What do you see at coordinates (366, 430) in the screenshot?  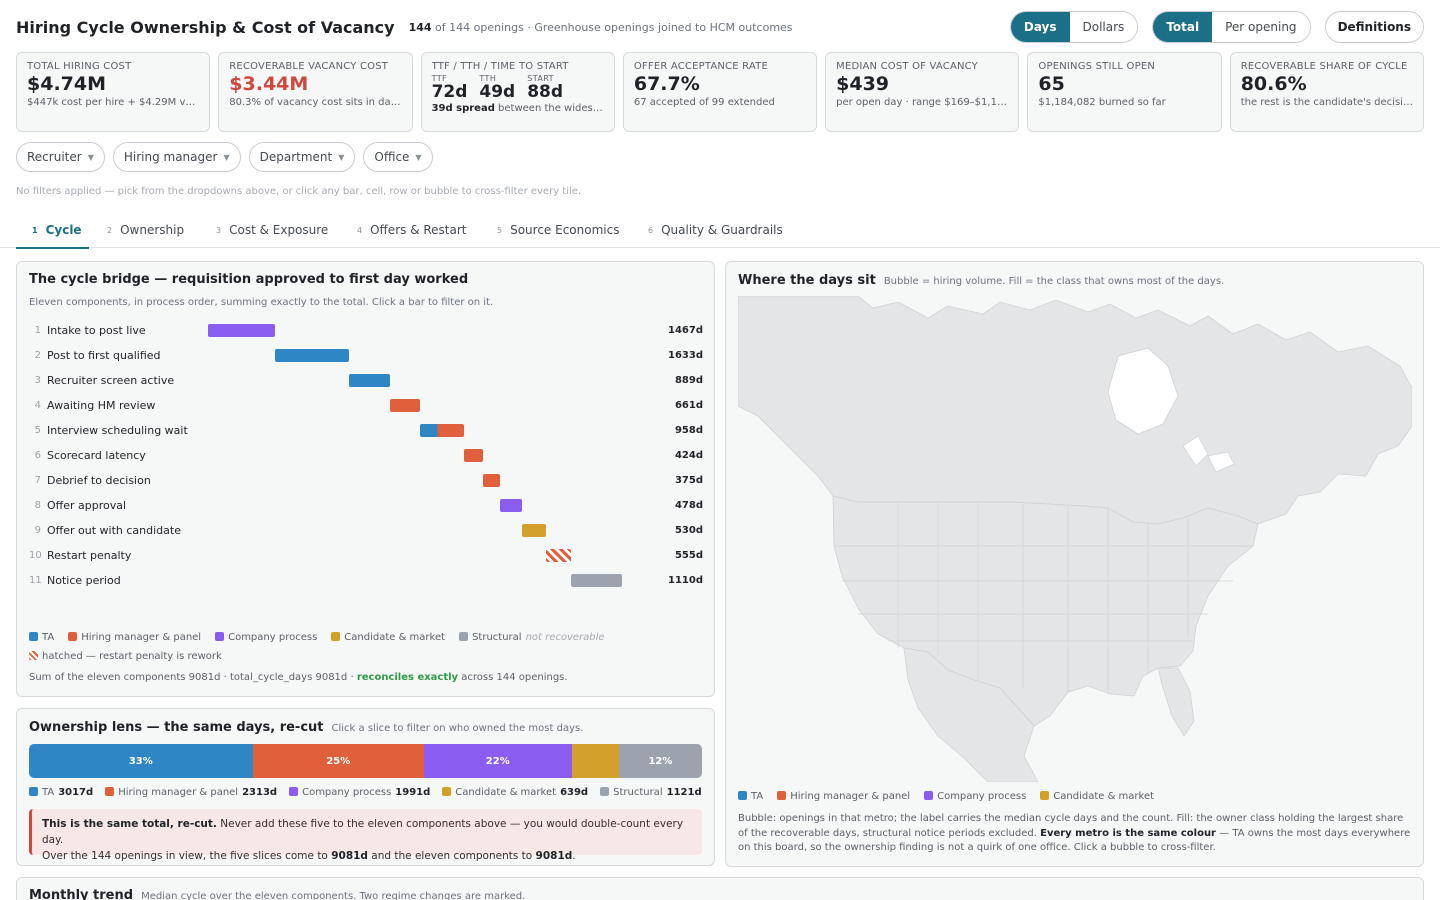 I see `bridge-row: 5 Interview scheduling wait 958d` at bounding box center [366, 430].